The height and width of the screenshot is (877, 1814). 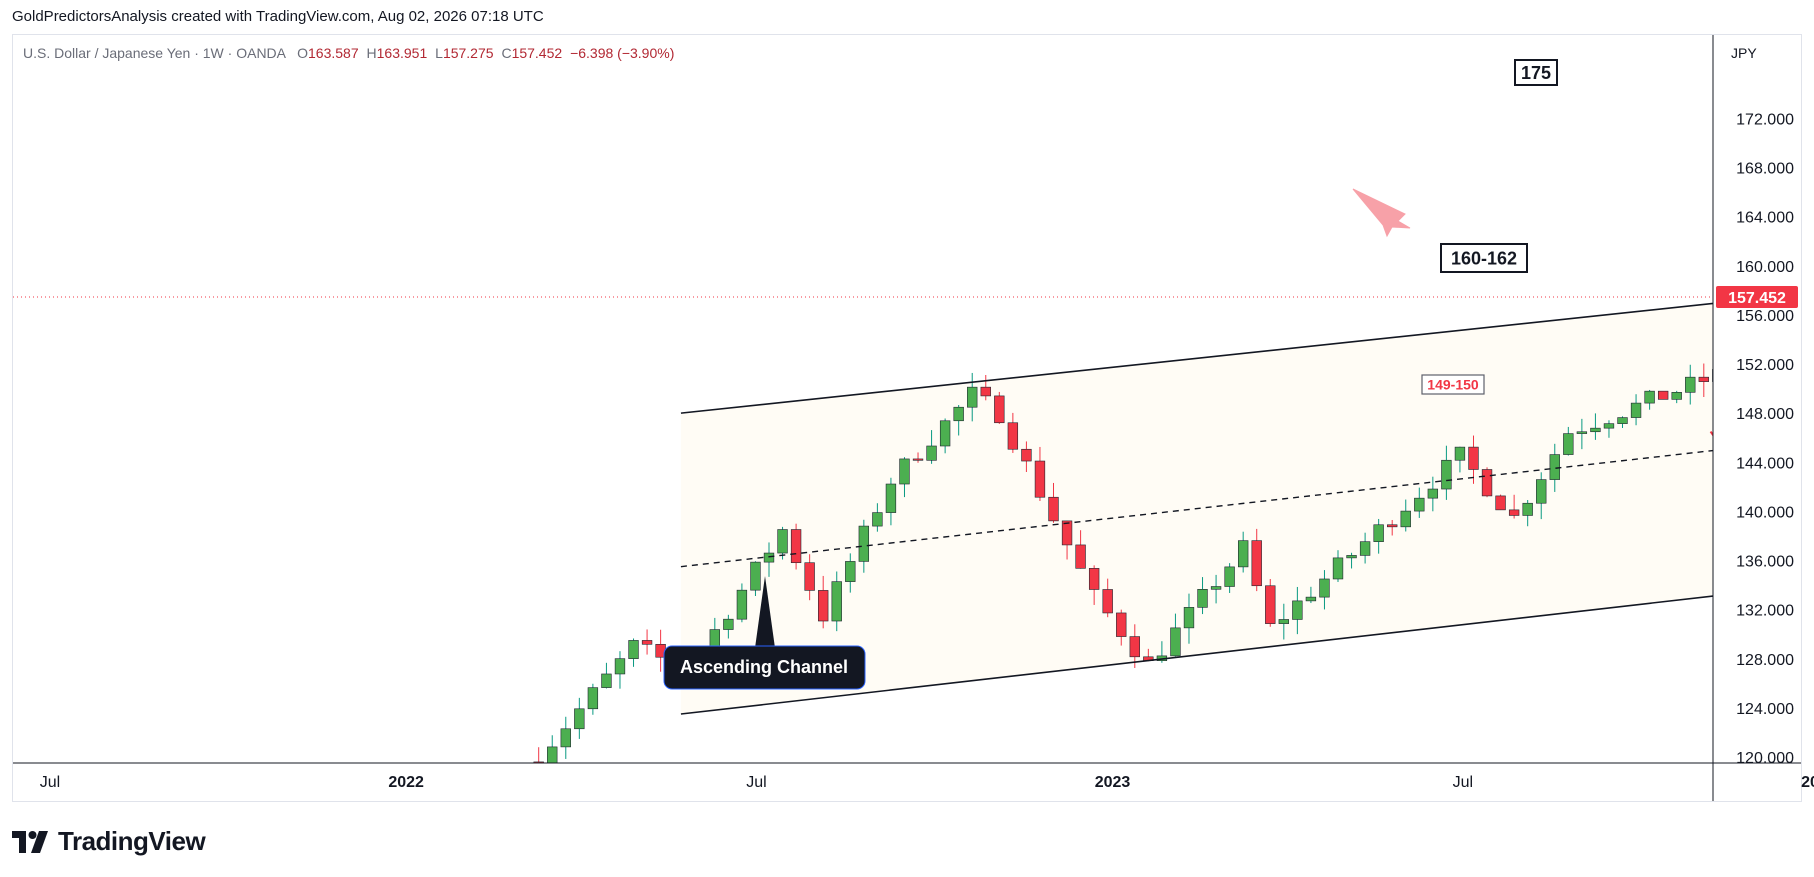 I want to click on price-tick-label: 144.000, so click(x=1765, y=463).